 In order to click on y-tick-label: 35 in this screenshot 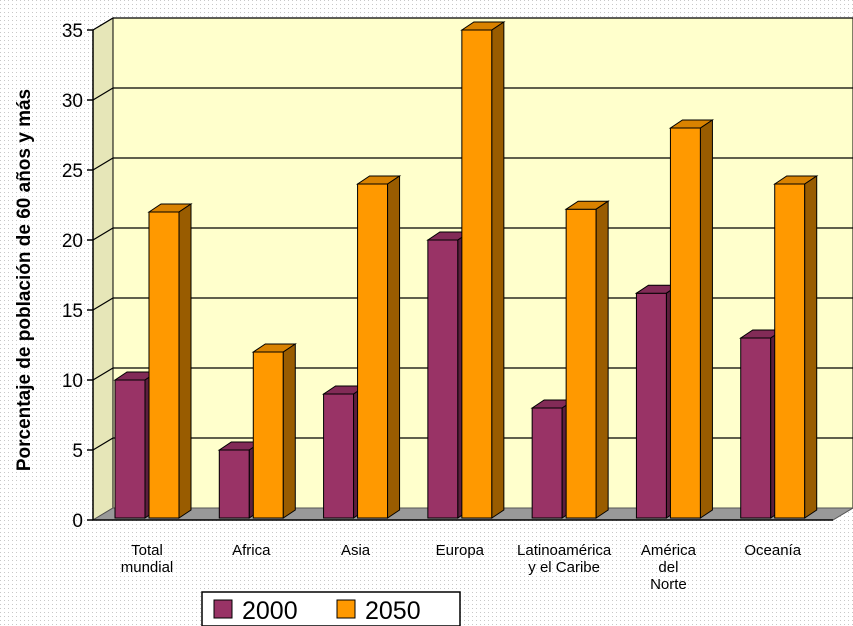, I will do `click(72, 31)`.